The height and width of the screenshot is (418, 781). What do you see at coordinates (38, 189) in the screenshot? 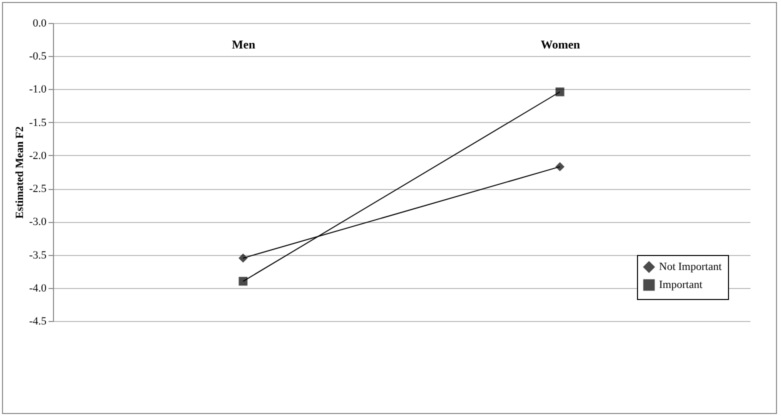
I see `y-tick-label: -2.5` at bounding box center [38, 189].